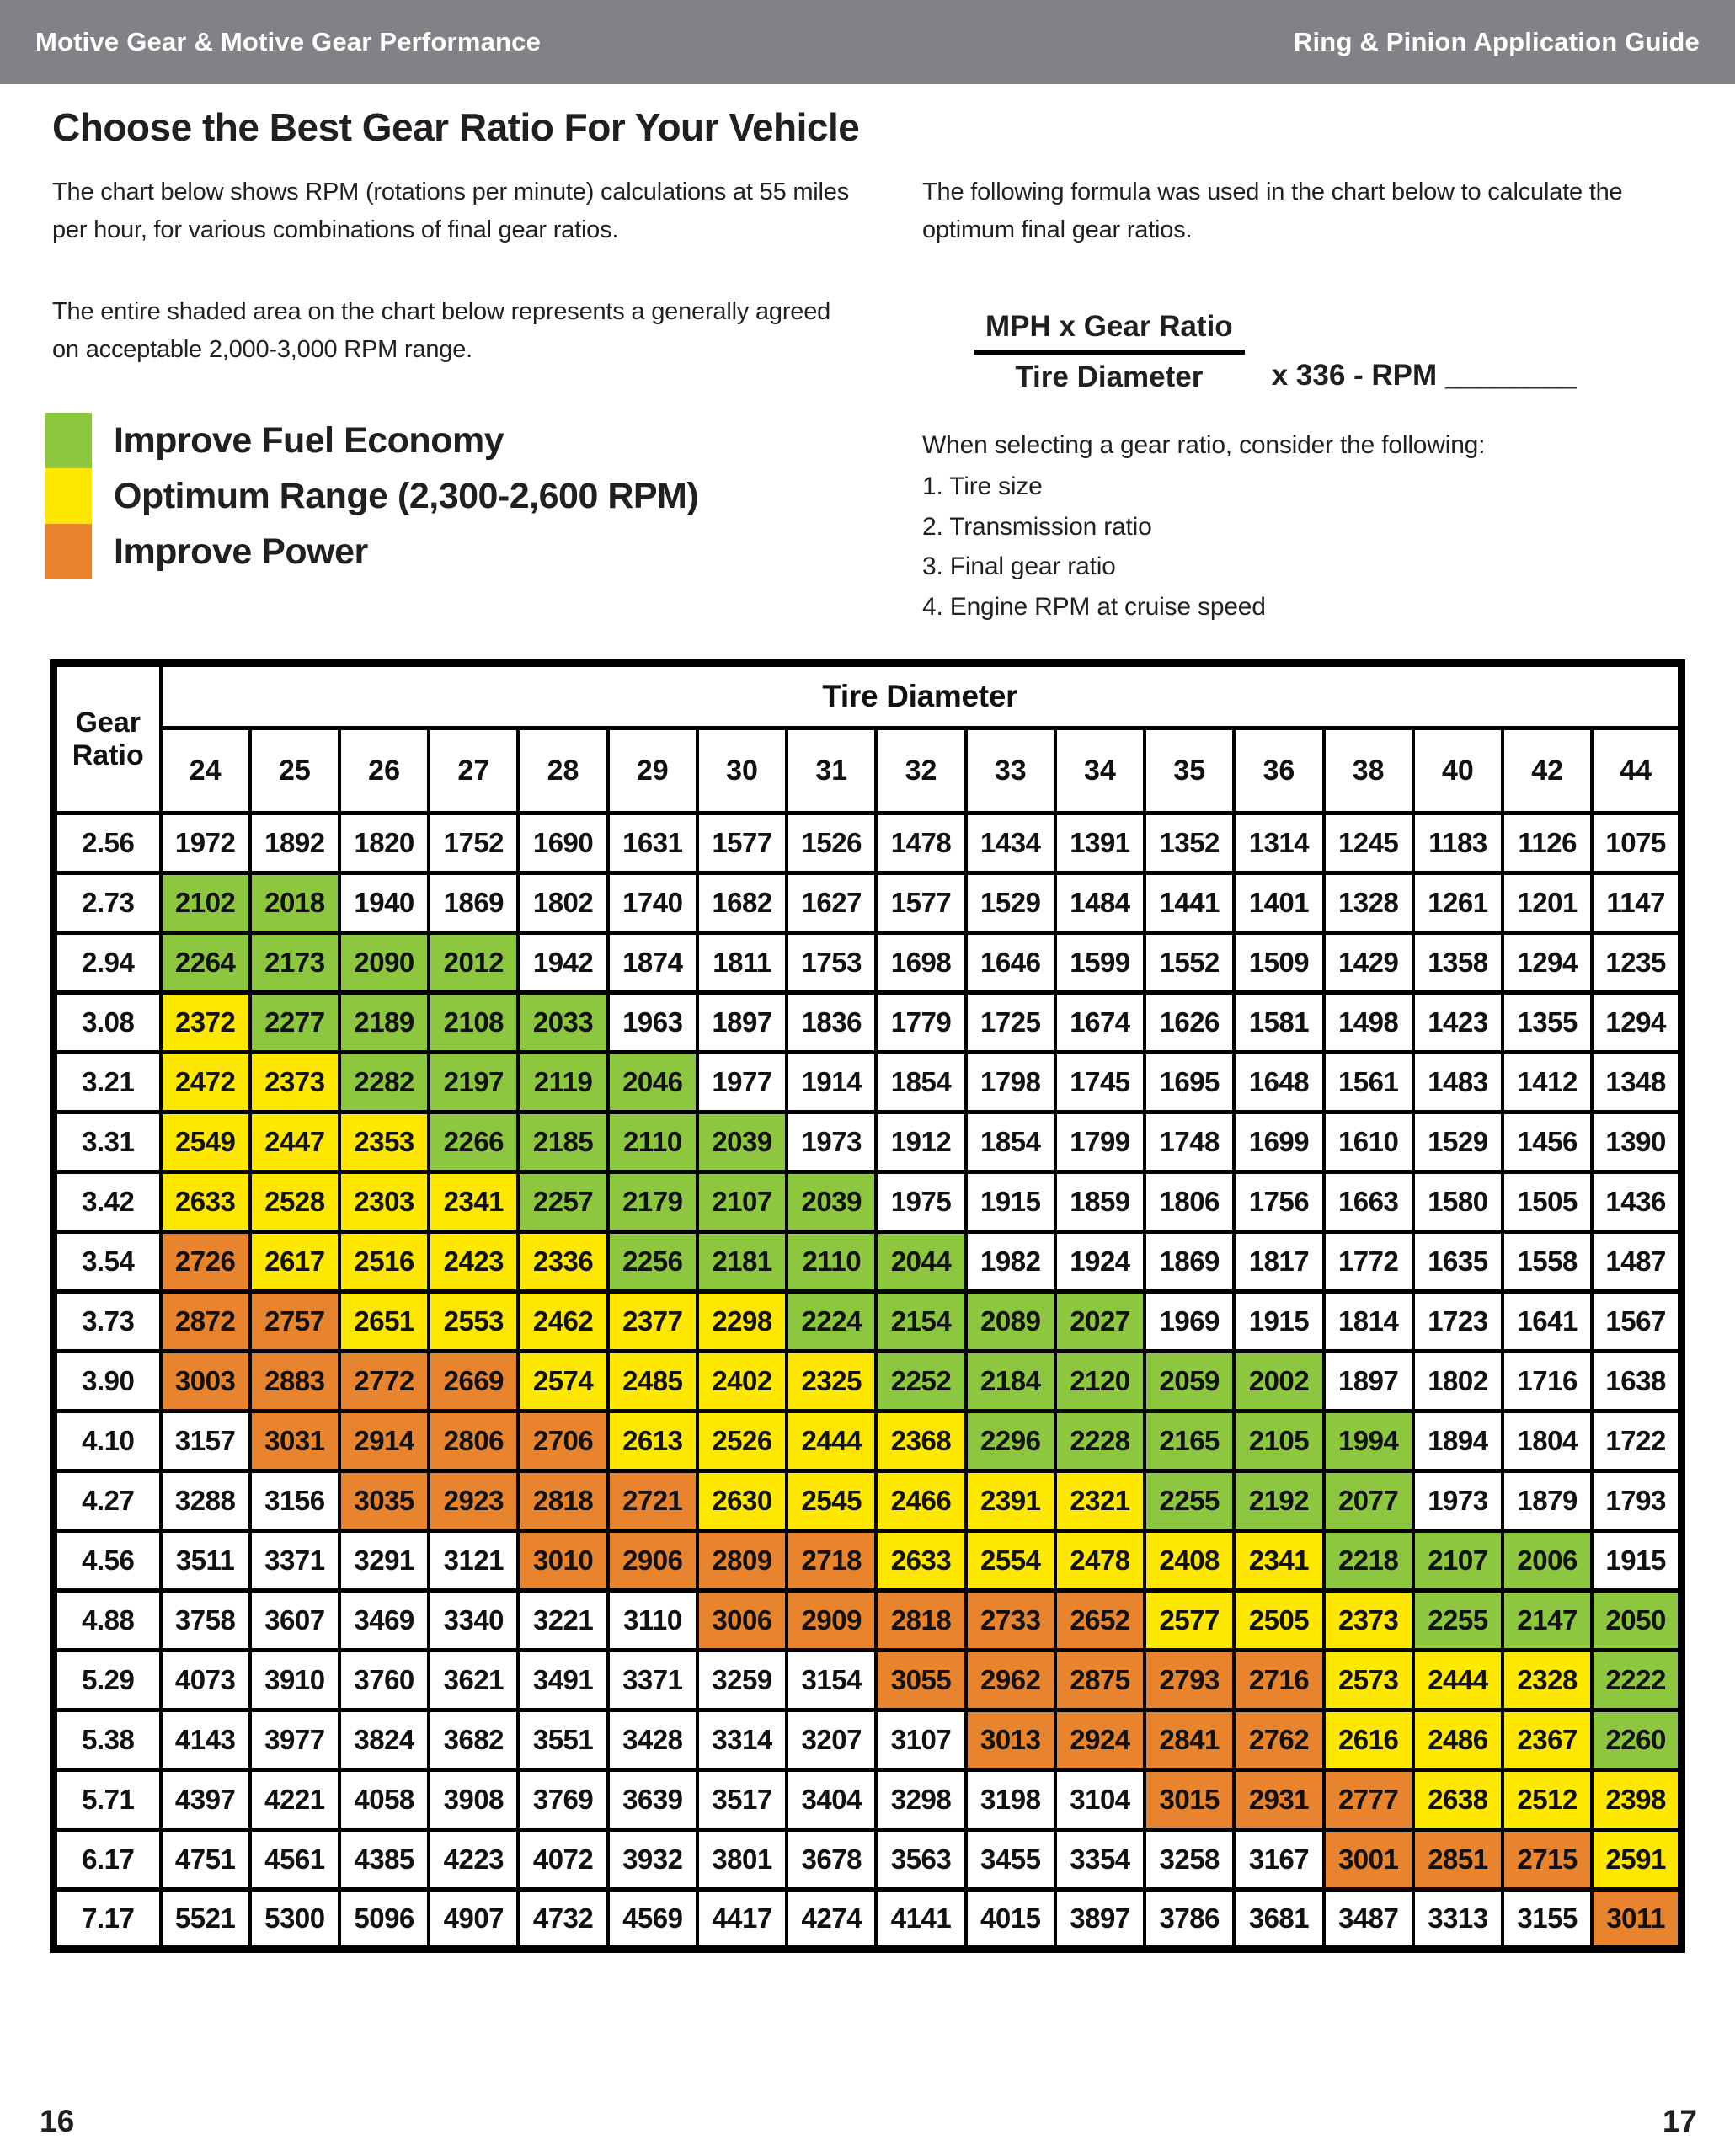  What do you see at coordinates (1010, 963) in the screenshot?
I see `table-cell: 1646` at bounding box center [1010, 963].